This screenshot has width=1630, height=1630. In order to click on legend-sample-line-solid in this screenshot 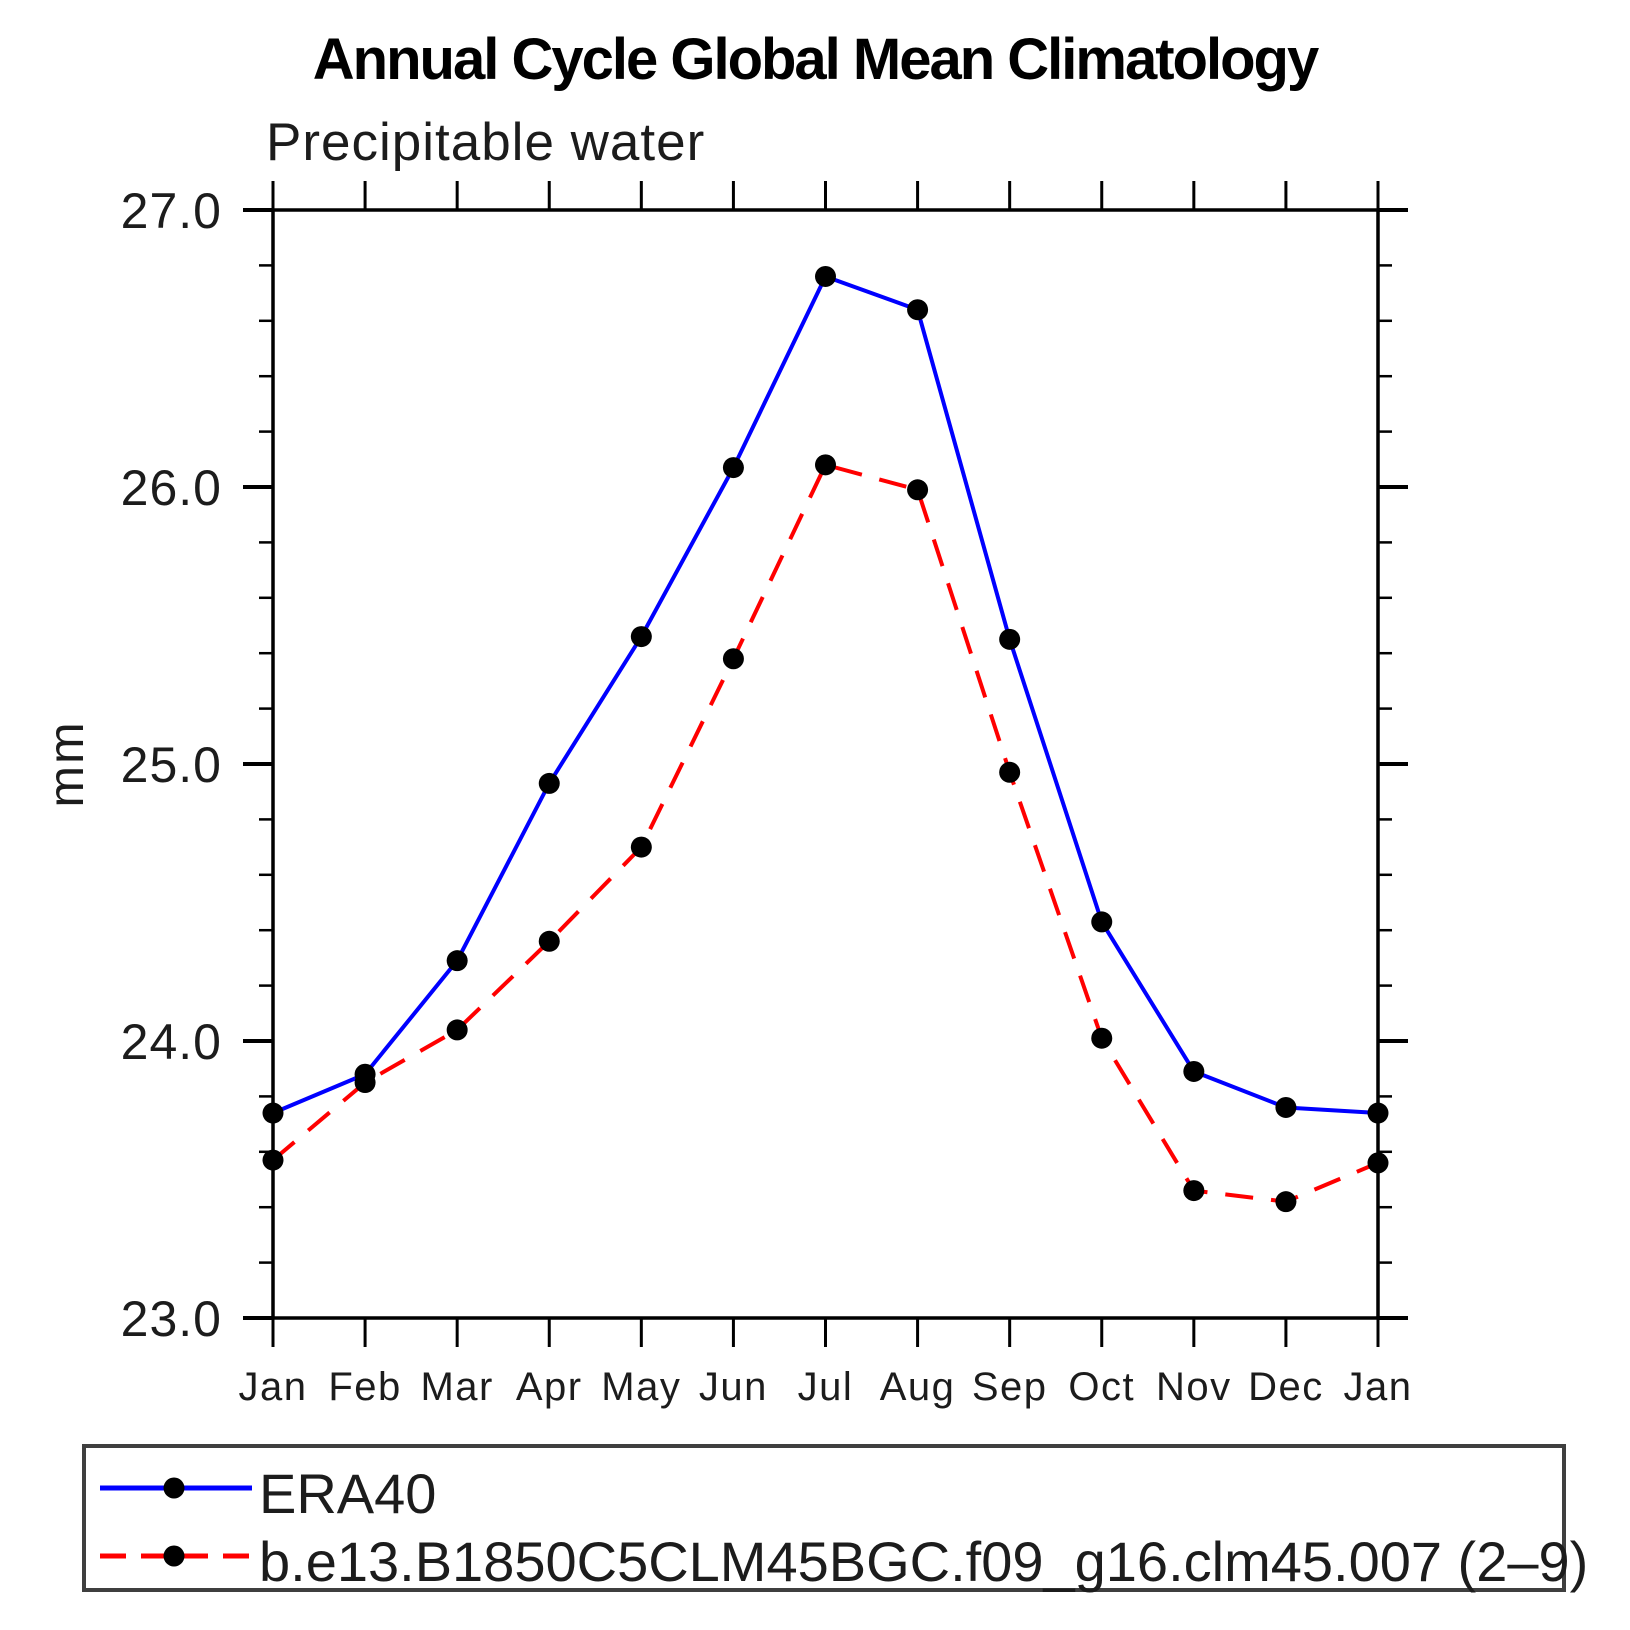, I will do `click(176, 1488)`.